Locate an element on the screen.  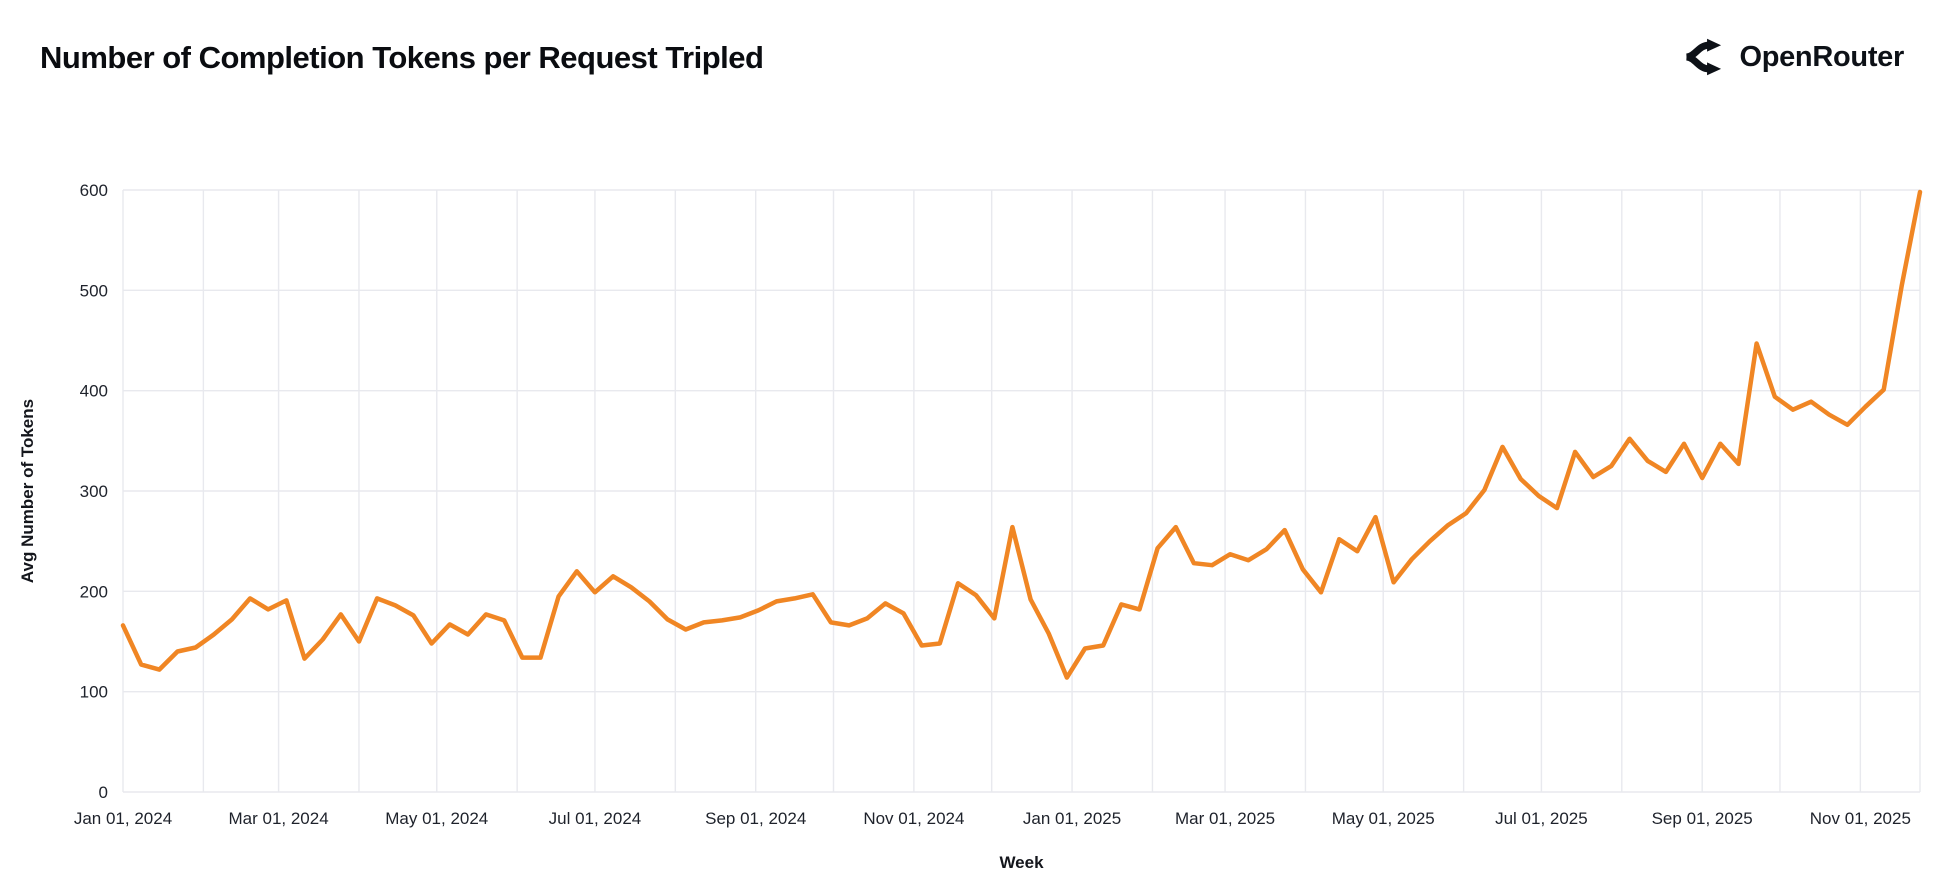
svg-text: 600 is located at coordinates (94, 190).